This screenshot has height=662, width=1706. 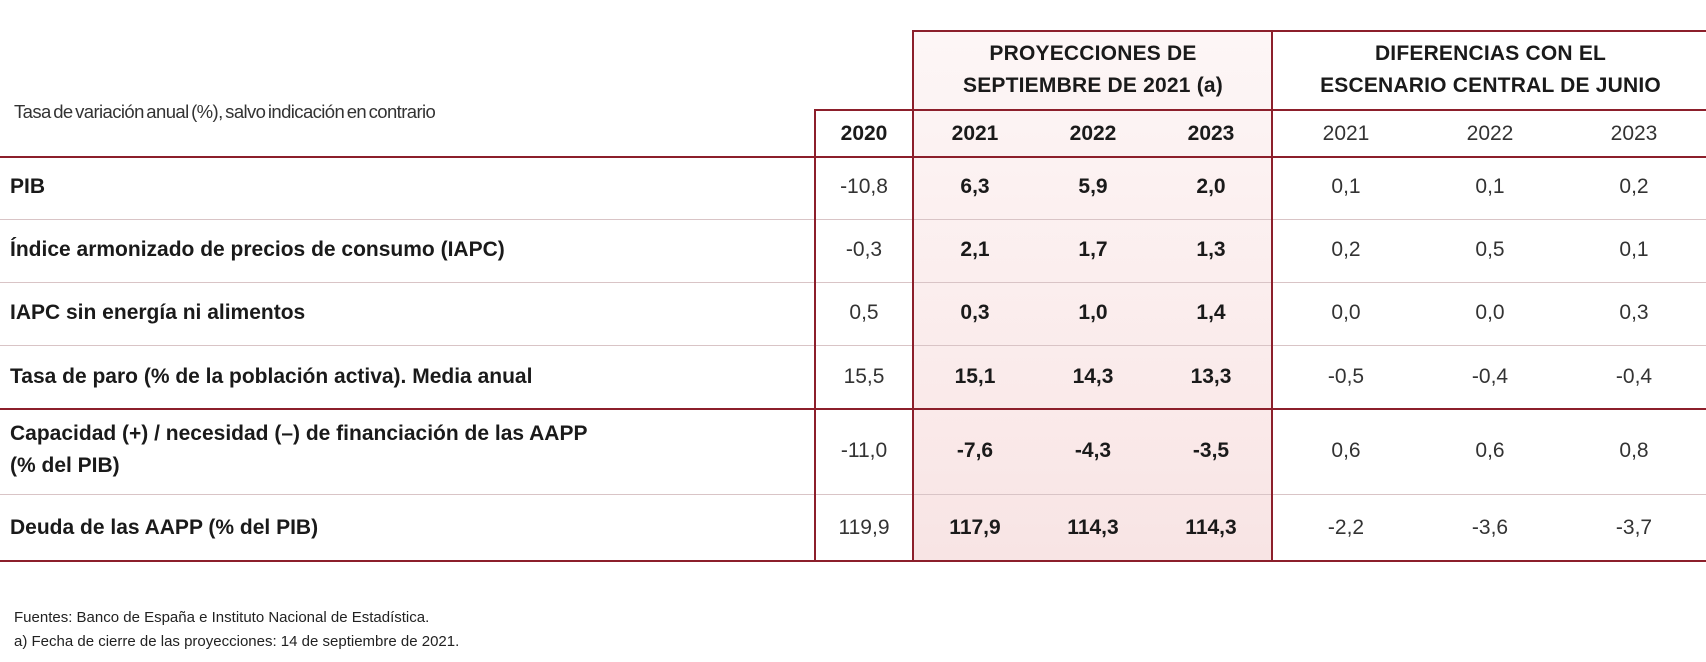 I want to click on year-proj-2022: 2022, so click(x=1093, y=133).